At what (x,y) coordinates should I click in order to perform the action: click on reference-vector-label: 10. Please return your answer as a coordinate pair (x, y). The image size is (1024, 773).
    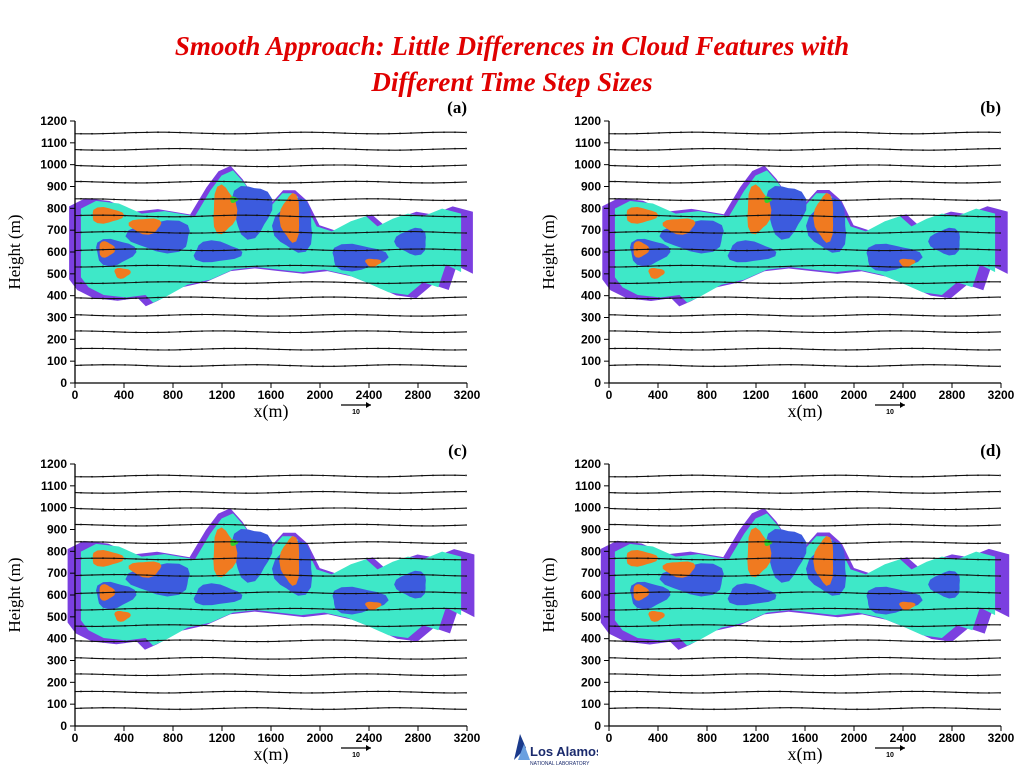
    Looking at the image, I should click on (356, 755).